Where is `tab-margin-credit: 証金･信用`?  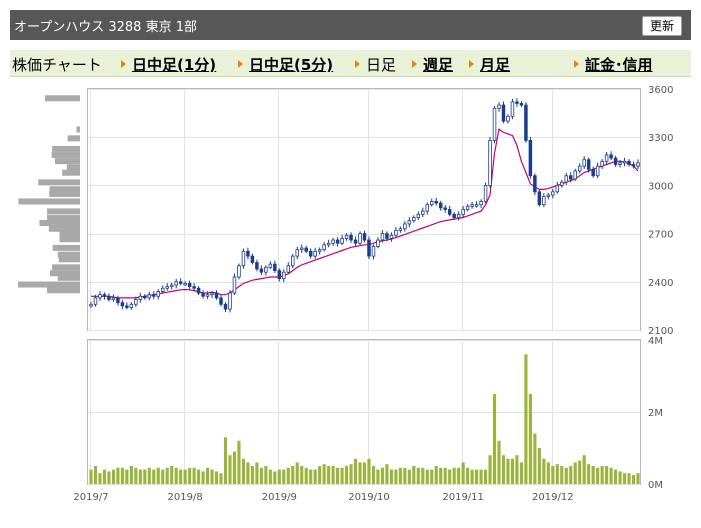 tab-margin-credit: 証金･信用 is located at coordinates (613, 64).